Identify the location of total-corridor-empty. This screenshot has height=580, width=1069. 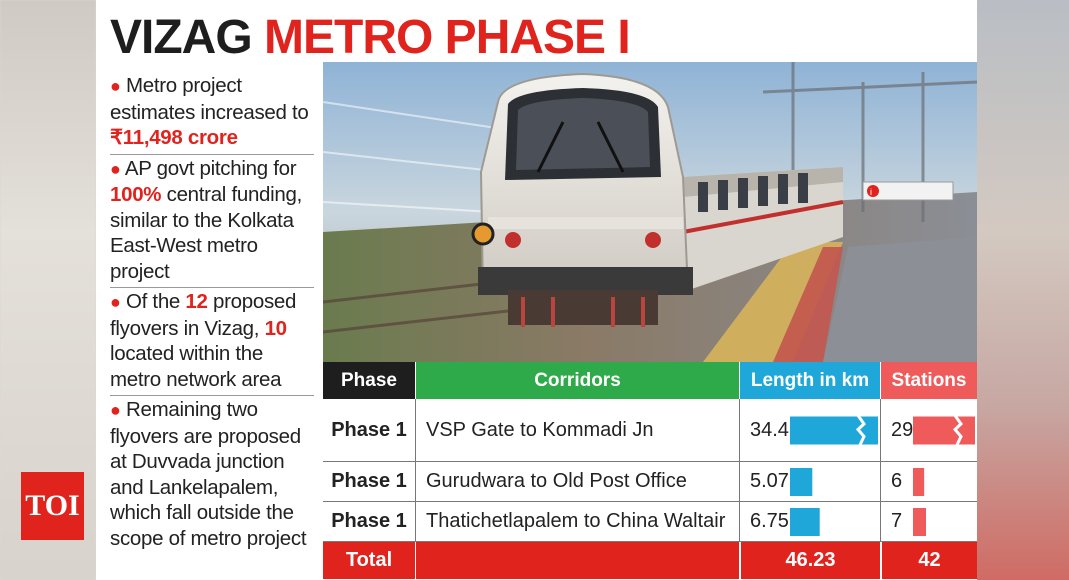
(577, 560).